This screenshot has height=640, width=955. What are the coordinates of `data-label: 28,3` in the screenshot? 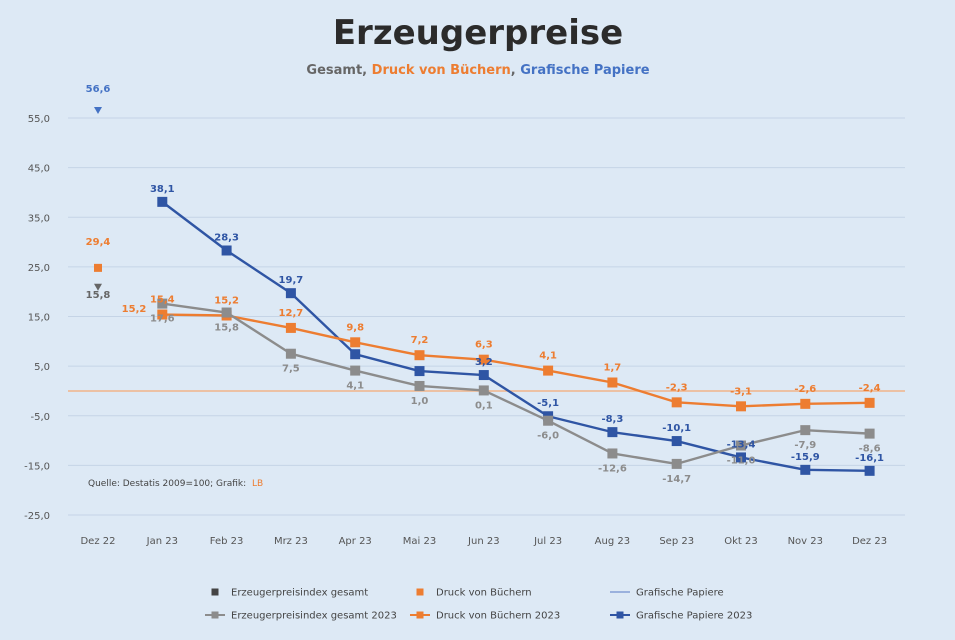 It's located at (226, 237).